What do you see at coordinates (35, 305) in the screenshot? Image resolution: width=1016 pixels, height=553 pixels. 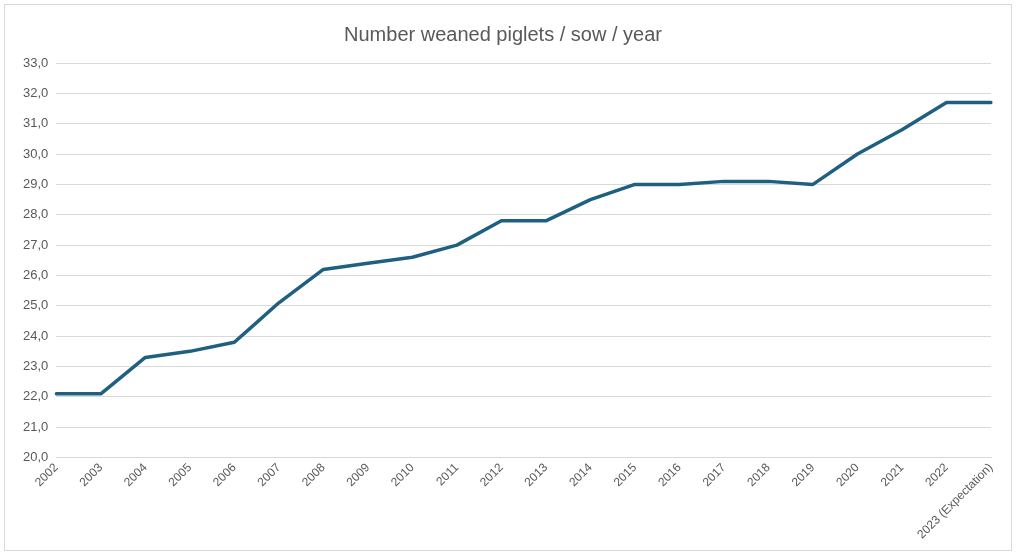 I see `y-tick-label: 25,0` at bounding box center [35, 305].